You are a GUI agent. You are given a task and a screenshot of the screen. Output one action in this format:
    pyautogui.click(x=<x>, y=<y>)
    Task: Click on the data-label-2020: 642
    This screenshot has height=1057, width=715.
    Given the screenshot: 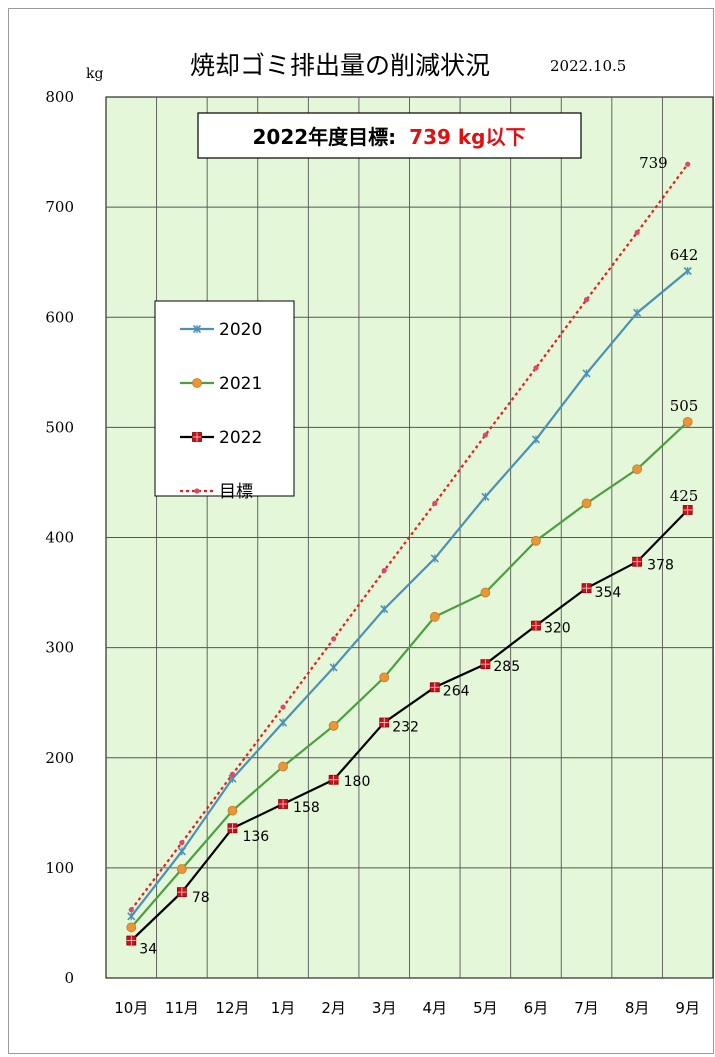 What is the action you would take?
    pyautogui.click(x=684, y=255)
    